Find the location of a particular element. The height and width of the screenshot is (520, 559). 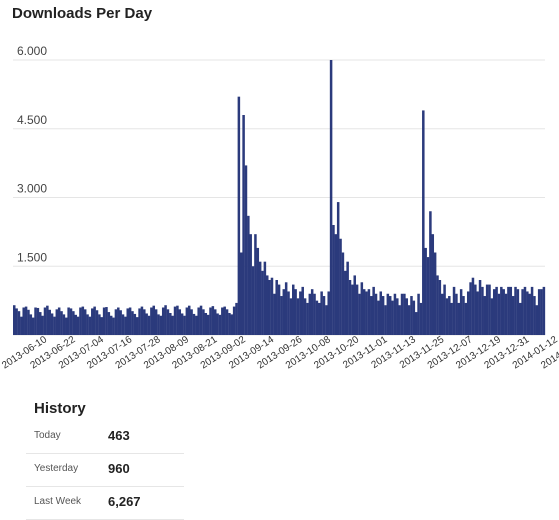

history-value: 6,267 is located at coordinates (124, 501).